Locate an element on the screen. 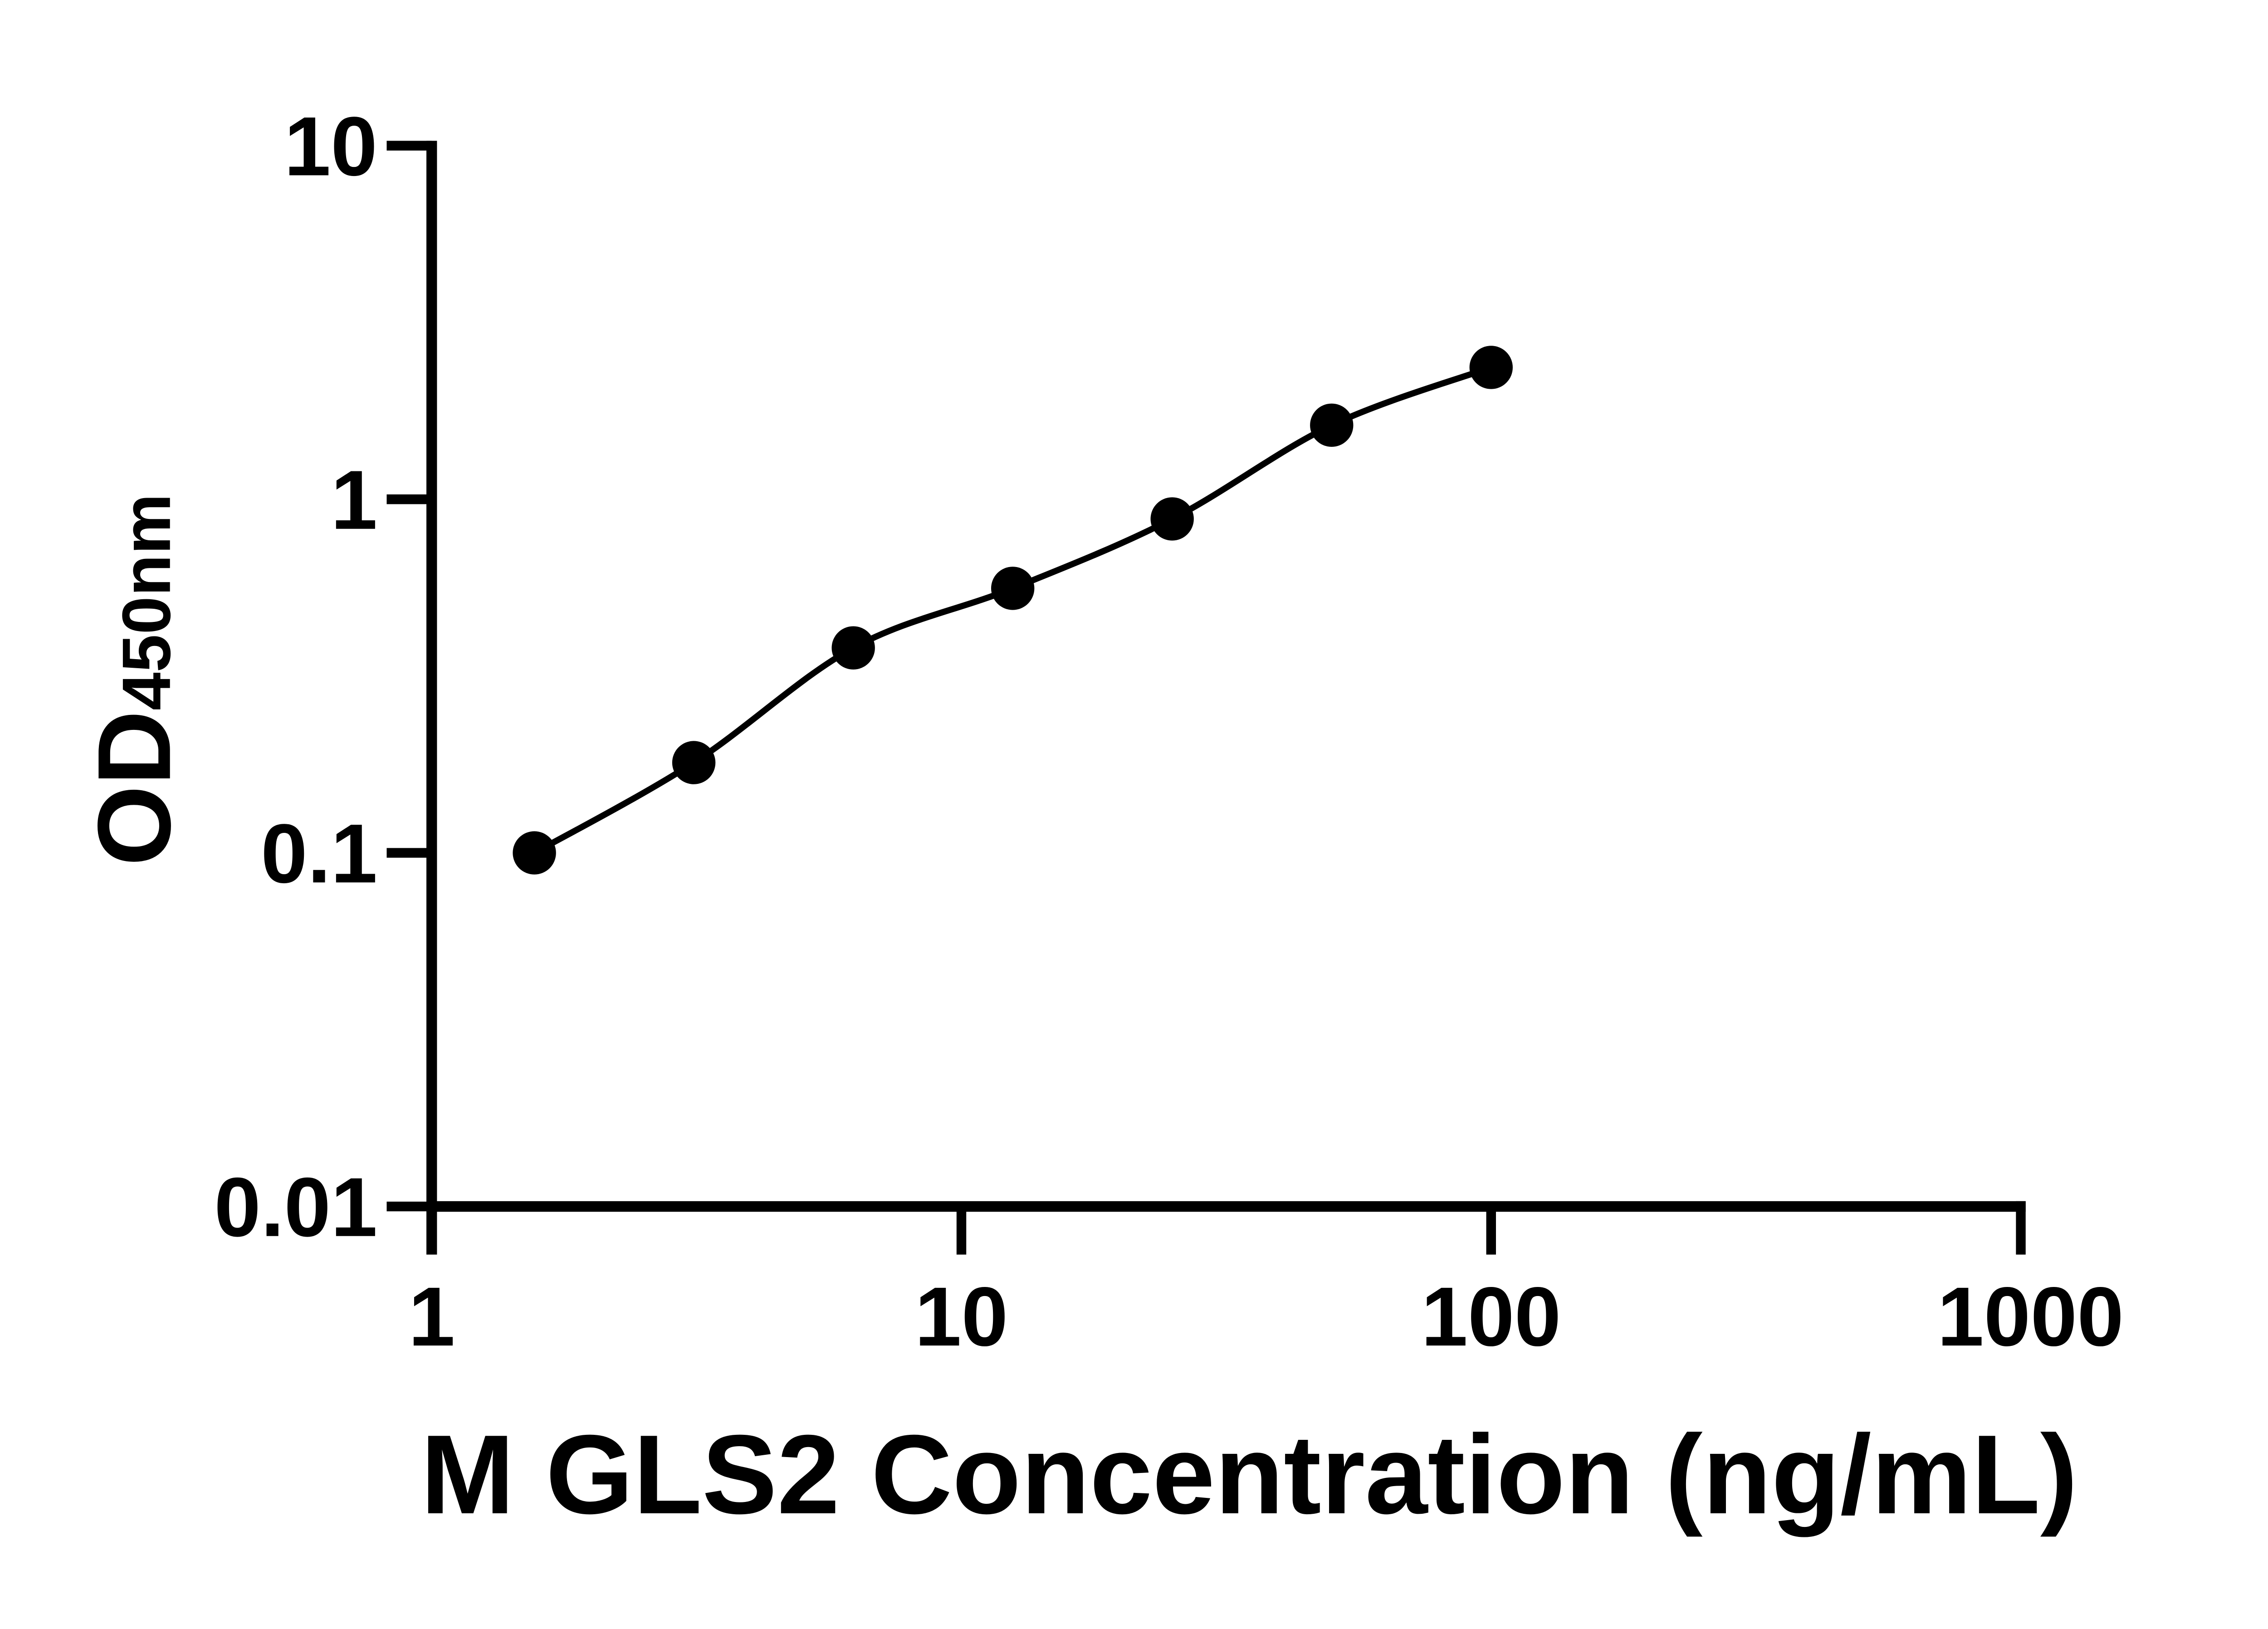  y-tick-label-0.1: 0.1 is located at coordinates (319, 853).